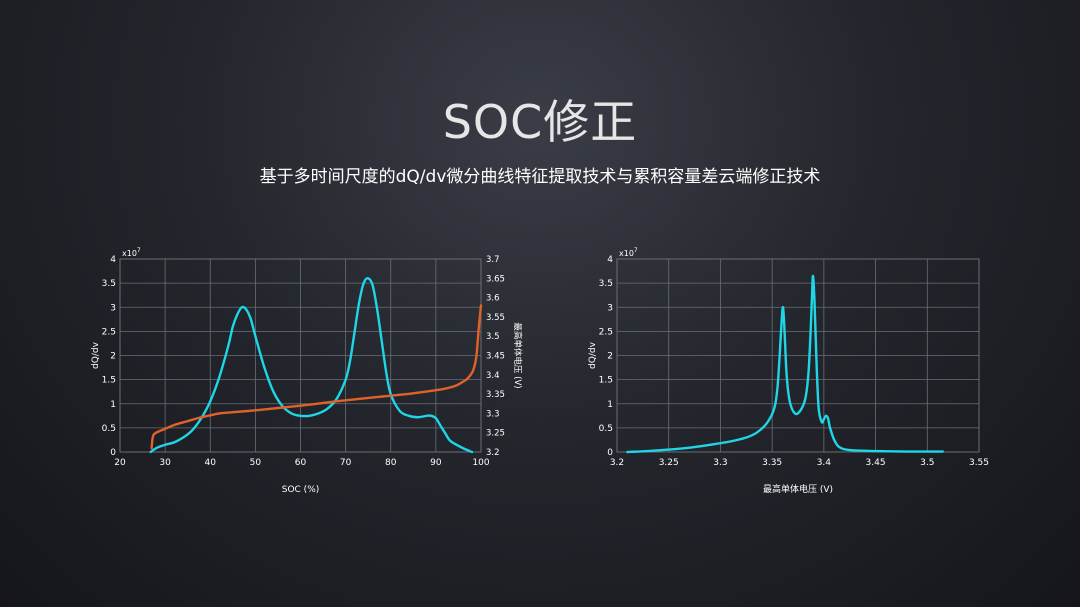 This screenshot has width=1080, height=607. What do you see at coordinates (798, 489) in the screenshot?
I see `x-axis-label: 最高单体电压 (V)` at bounding box center [798, 489].